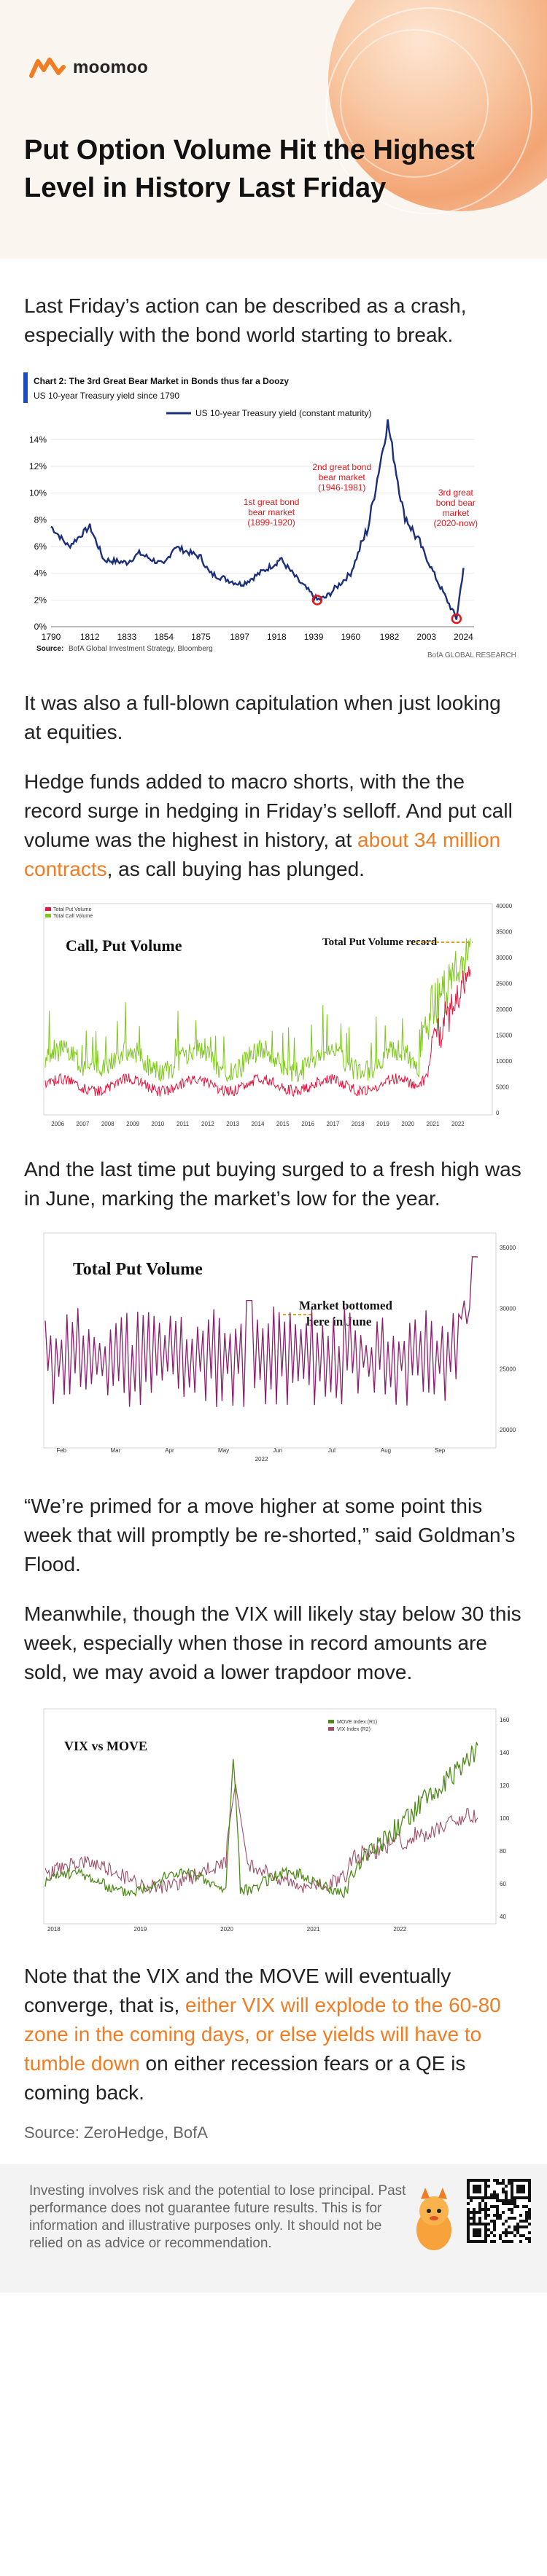 The height and width of the screenshot is (2576, 547). What do you see at coordinates (90, 637) in the screenshot?
I see `chart1-xtick: 1812` at bounding box center [90, 637].